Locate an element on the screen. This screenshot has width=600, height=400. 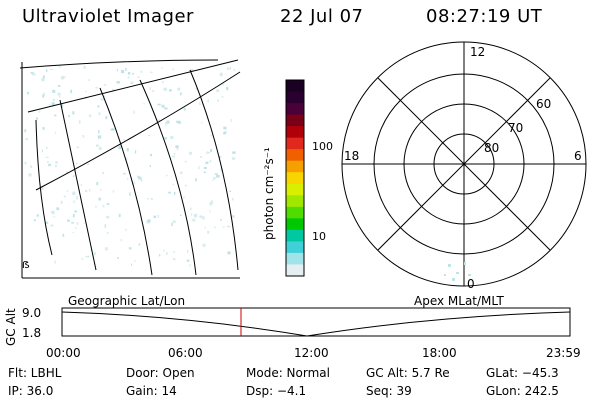
mlt-label-12: 12 is located at coordinates (477, 52).